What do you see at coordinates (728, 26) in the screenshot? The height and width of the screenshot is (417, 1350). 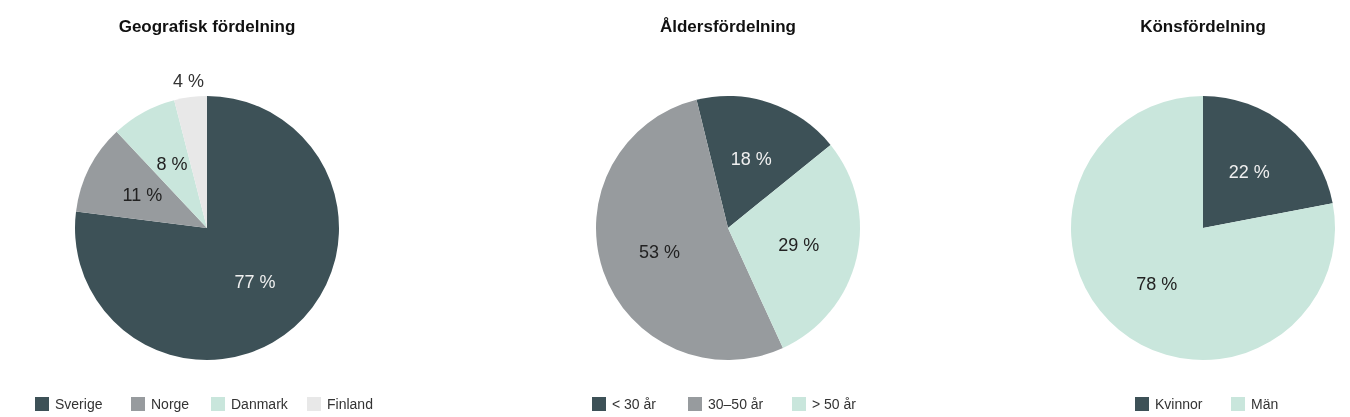 I see `chart-title: Åldersfördelning` at bounding box center [728, 26].